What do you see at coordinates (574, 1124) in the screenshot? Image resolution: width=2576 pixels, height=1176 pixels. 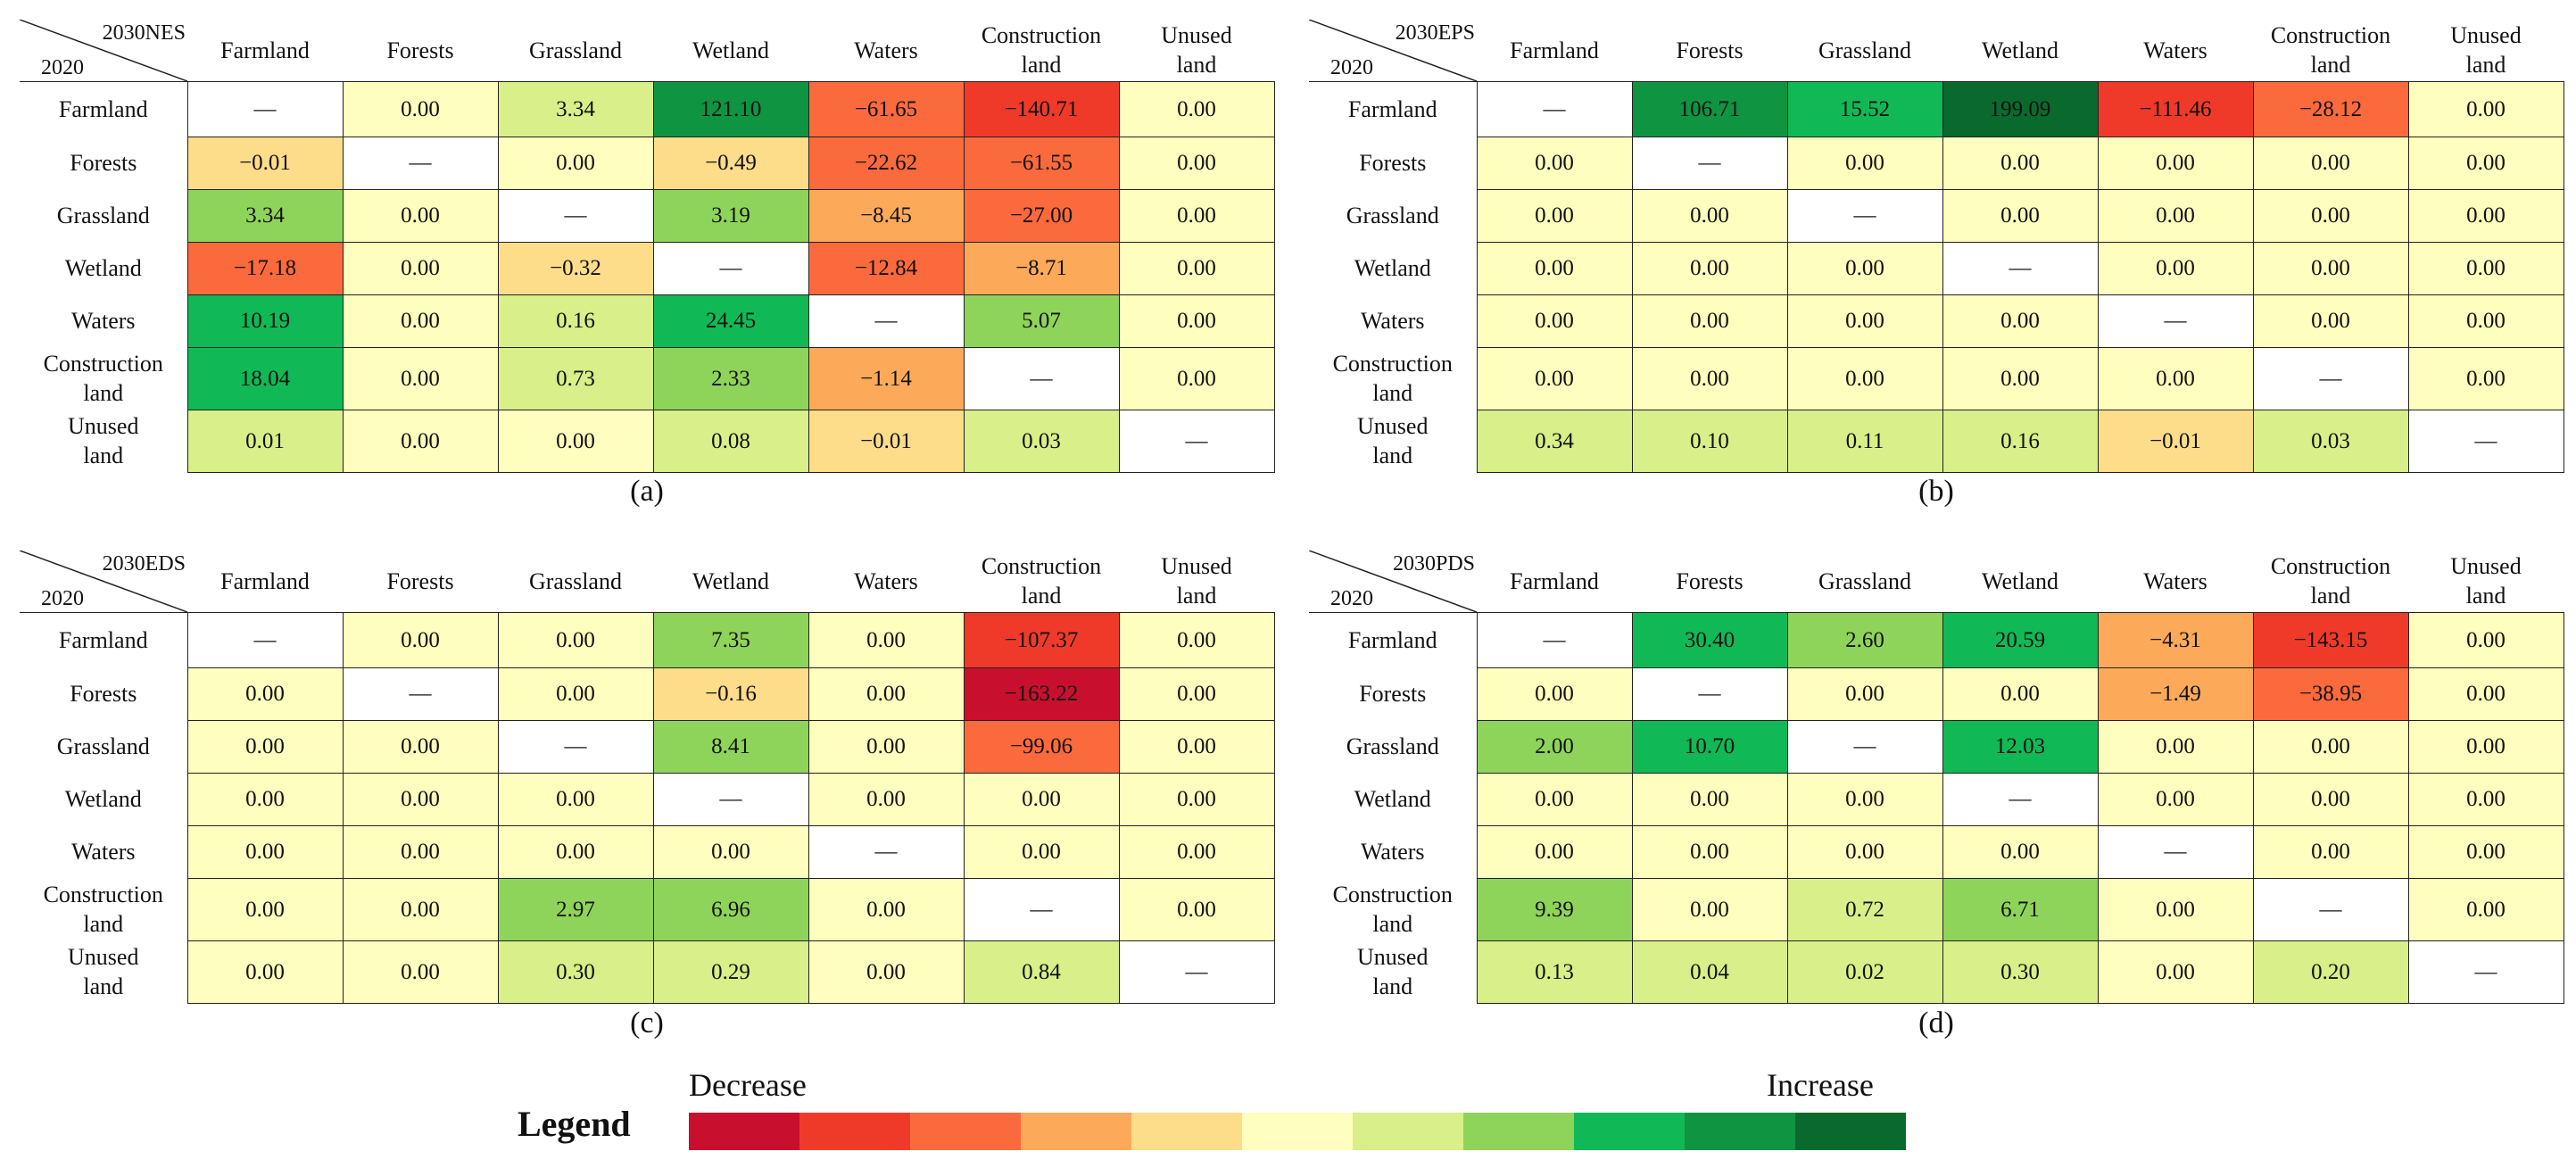 I see `legend-title: Legend` at bounding box center [574, 1124].